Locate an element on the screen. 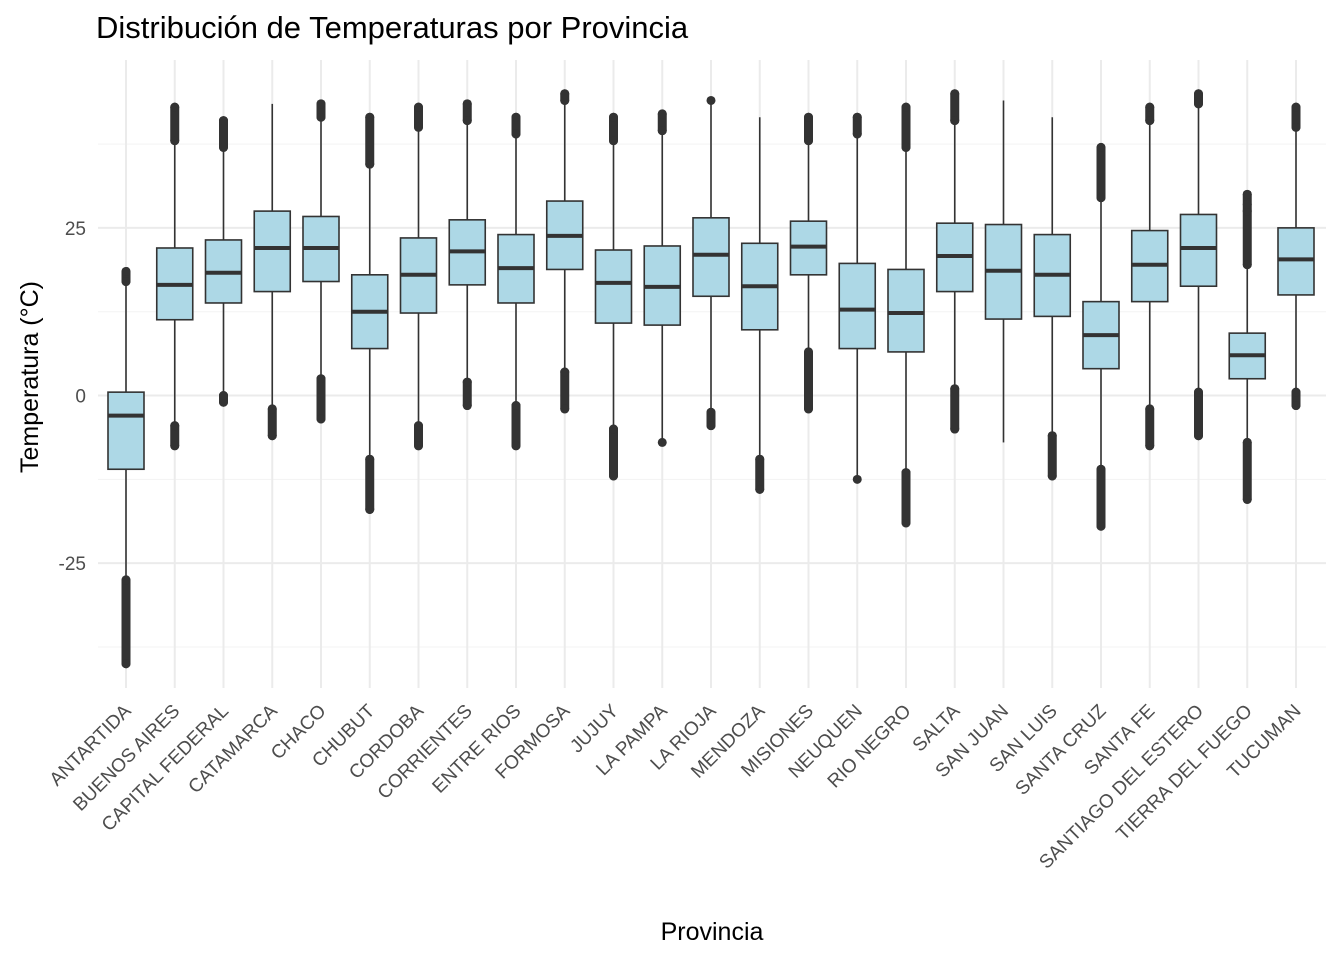 Image resolution: width=1344 pixels, height=960 pixels. box-rio-negro is located at coordinates (906, 315).